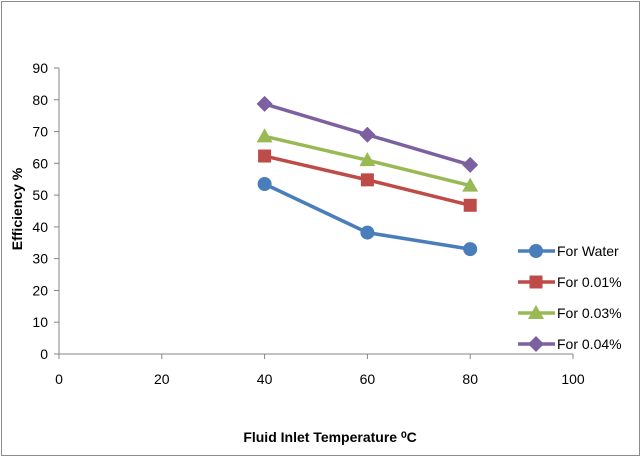  I want to click on y-axis-title: Efficiency %, so click(17, 208).